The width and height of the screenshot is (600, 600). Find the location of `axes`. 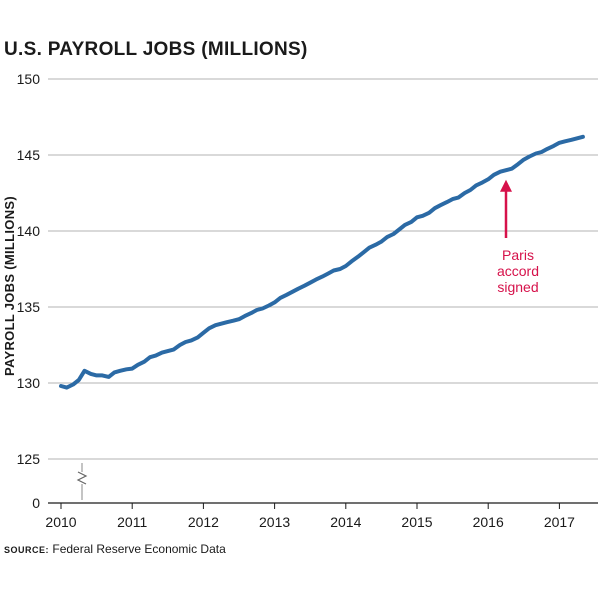

axes is located at coordinates (323, 486).